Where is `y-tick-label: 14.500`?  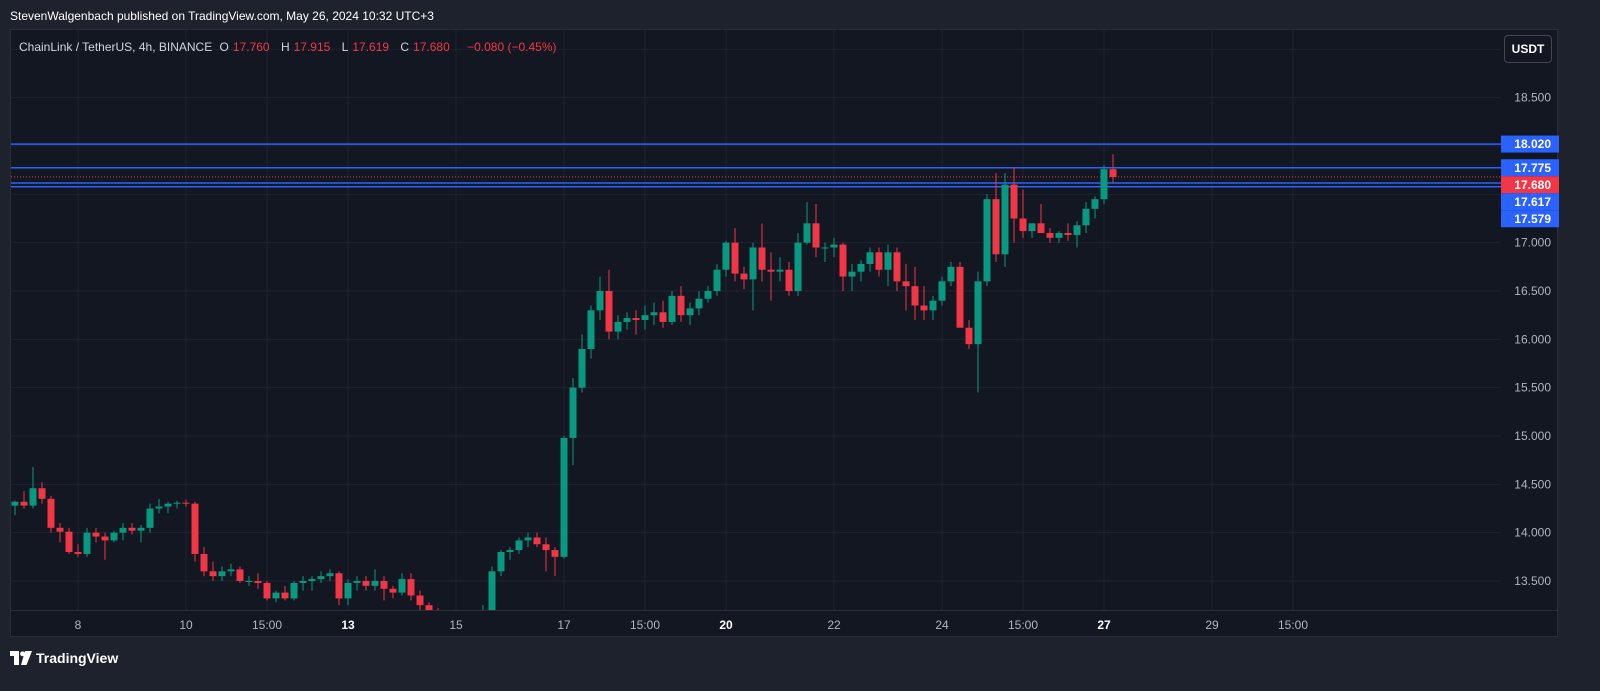 y-tick-label: 14.500 is located at coordinates (1532, 484).